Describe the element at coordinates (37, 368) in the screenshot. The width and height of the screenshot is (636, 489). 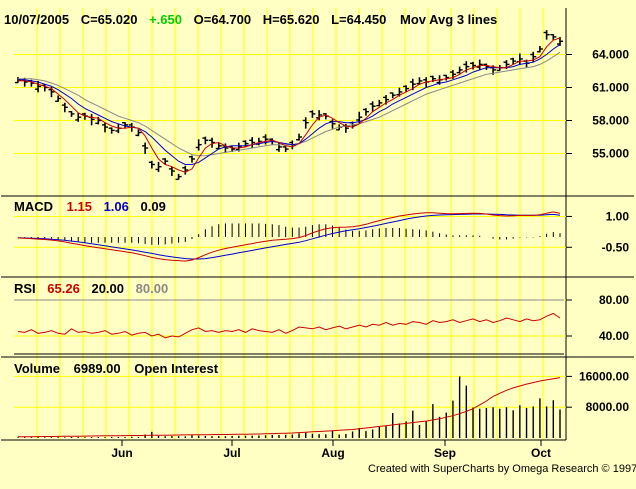
I see `volume-label: Volume` at that location.